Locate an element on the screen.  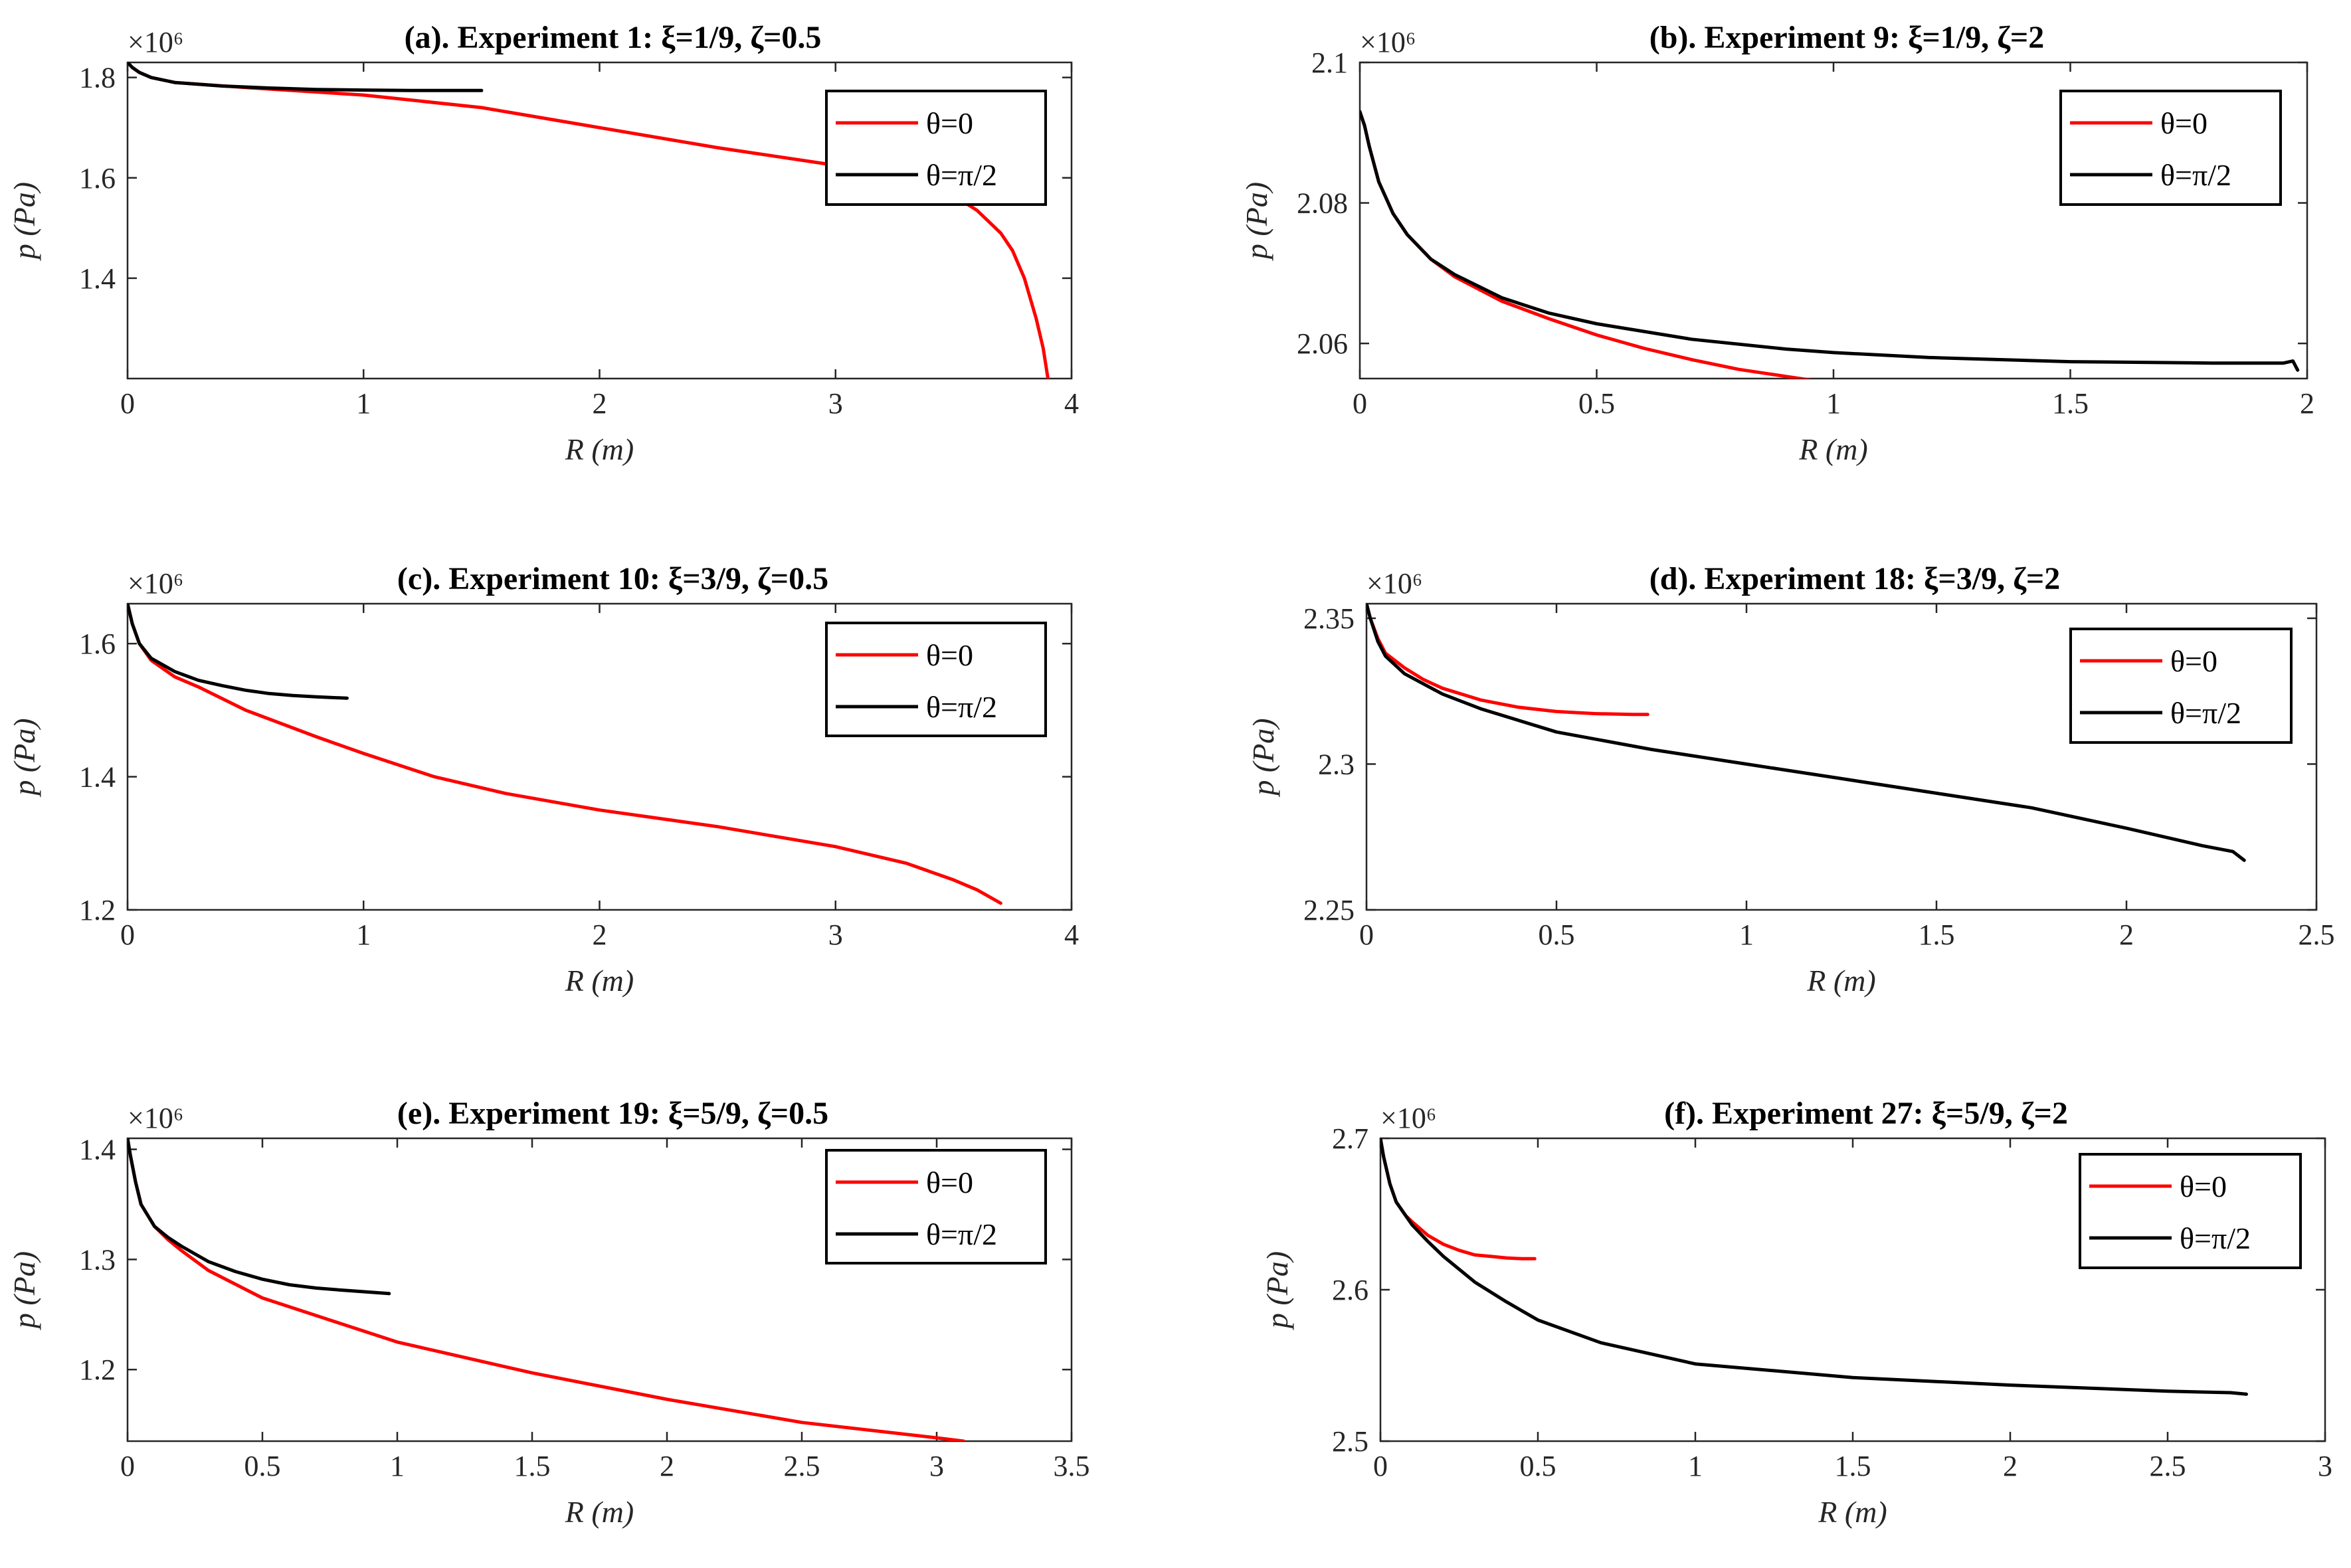
chart-title: (c). Experiment 10: ξ=3/9, ζ=0.5 is located at coordinates (612, 578).